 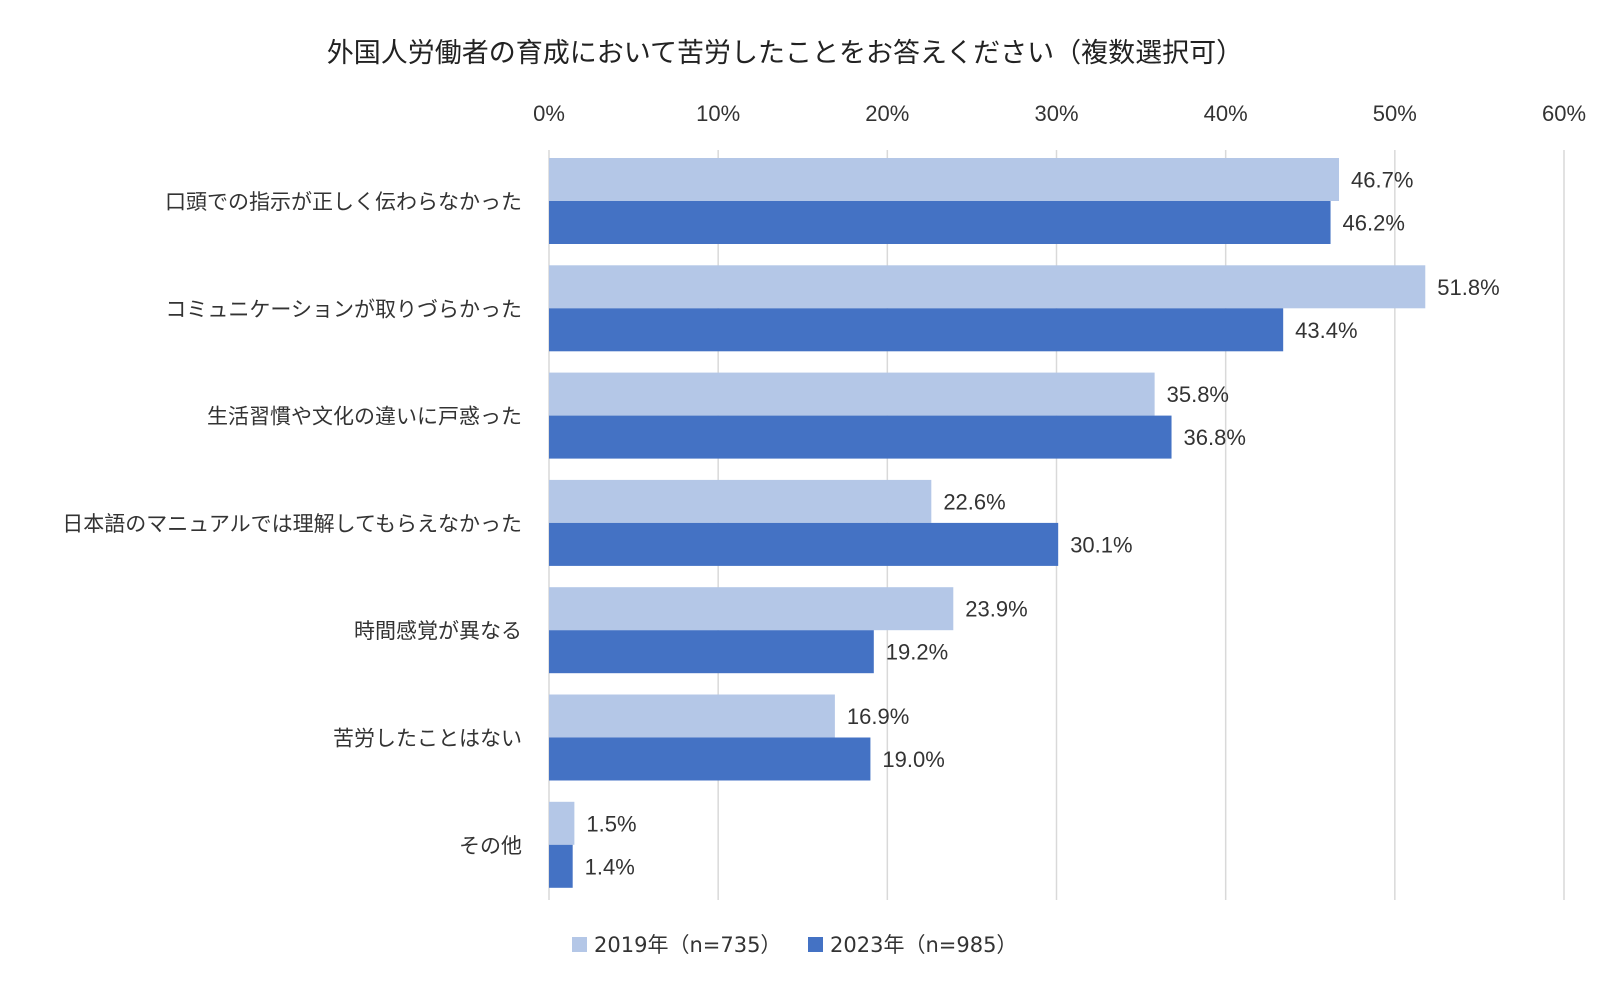 What do you see at coordinates (1395, 113) in the screenshot?
I see `x-tick-label: 50%` at bounding box center [1395, 113].